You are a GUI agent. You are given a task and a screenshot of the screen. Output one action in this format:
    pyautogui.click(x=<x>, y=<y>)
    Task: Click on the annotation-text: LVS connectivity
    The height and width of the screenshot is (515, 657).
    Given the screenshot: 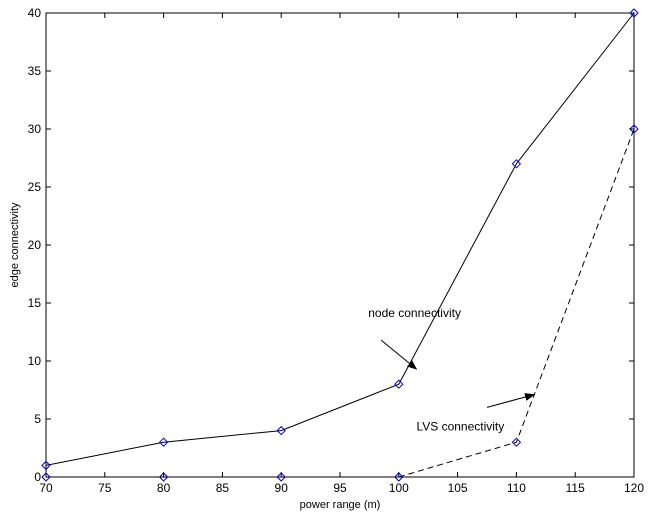 What is the action you would take?
    pyautogui.click(x=460, y=427)
    